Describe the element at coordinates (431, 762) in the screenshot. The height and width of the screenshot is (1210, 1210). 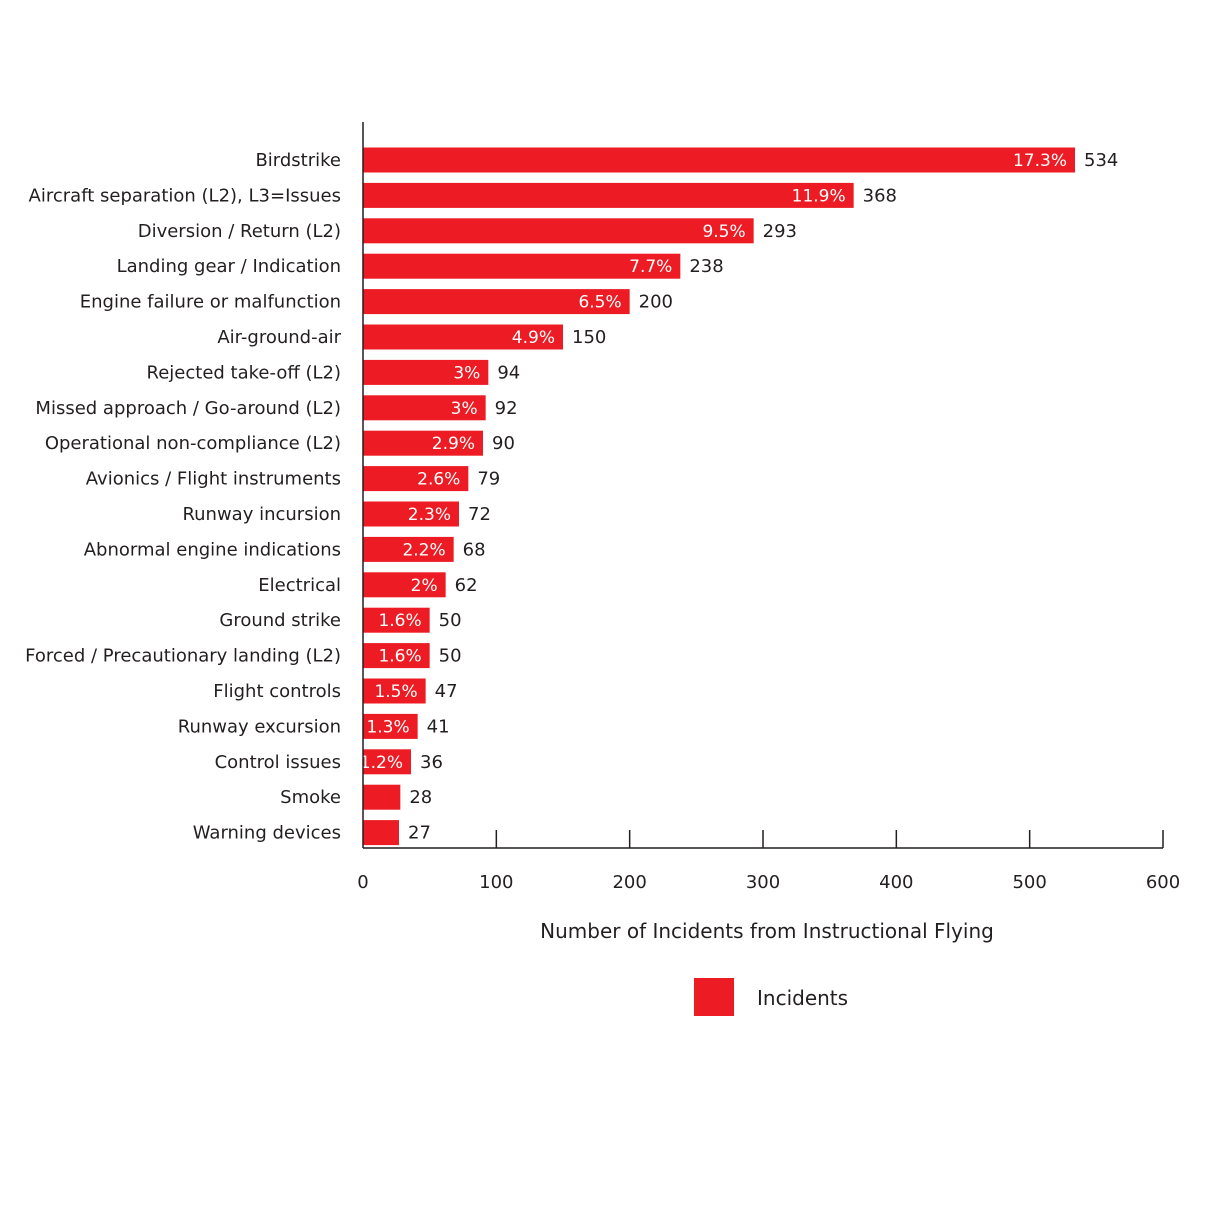
I see `value-label: 36` at that location.